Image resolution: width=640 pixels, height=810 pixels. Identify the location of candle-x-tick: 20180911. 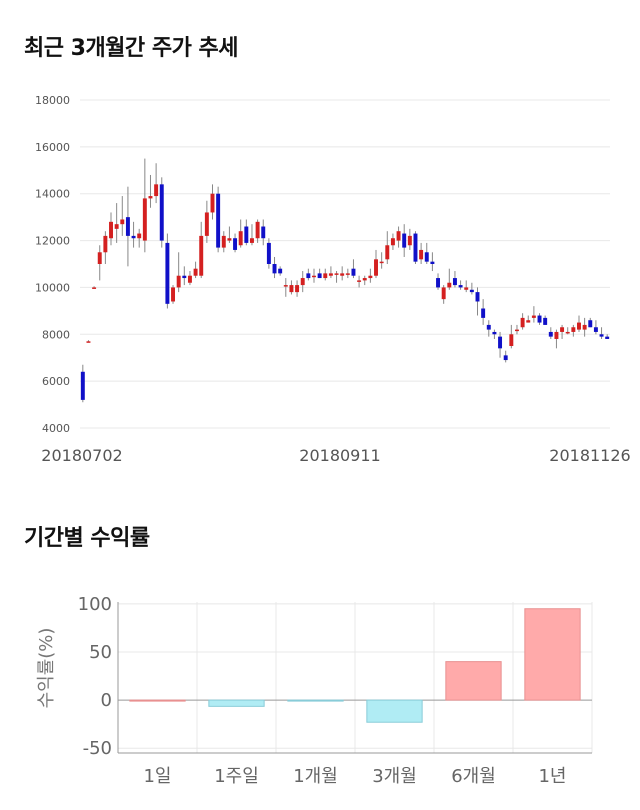
(339, 455).